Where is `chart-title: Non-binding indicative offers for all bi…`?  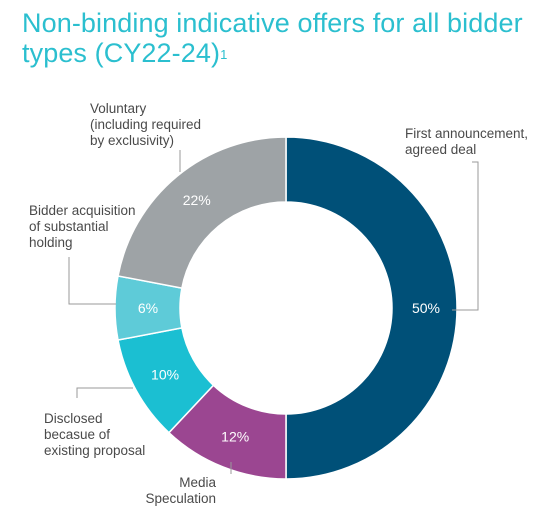 chart-title: Non-binding indicative offers for all bi… is located at coordinates (282, 38).